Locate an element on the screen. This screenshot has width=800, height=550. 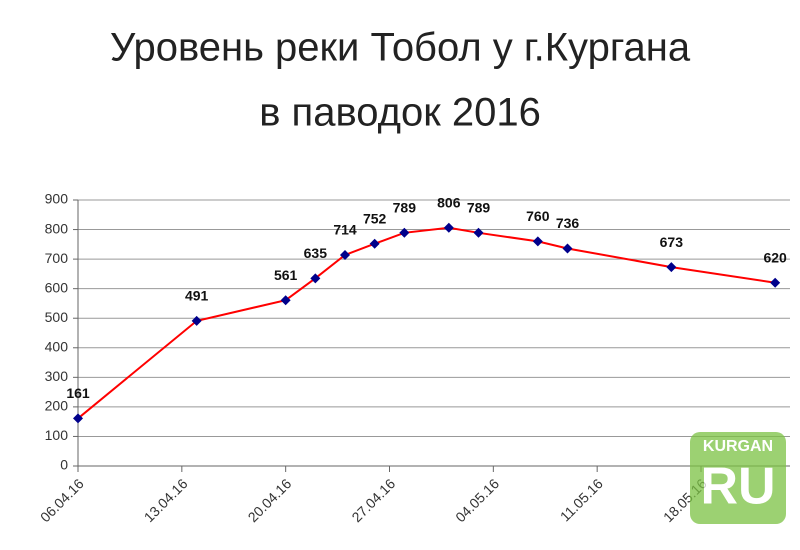
y-tick-label: 400 is located at coordinates (57, 346).